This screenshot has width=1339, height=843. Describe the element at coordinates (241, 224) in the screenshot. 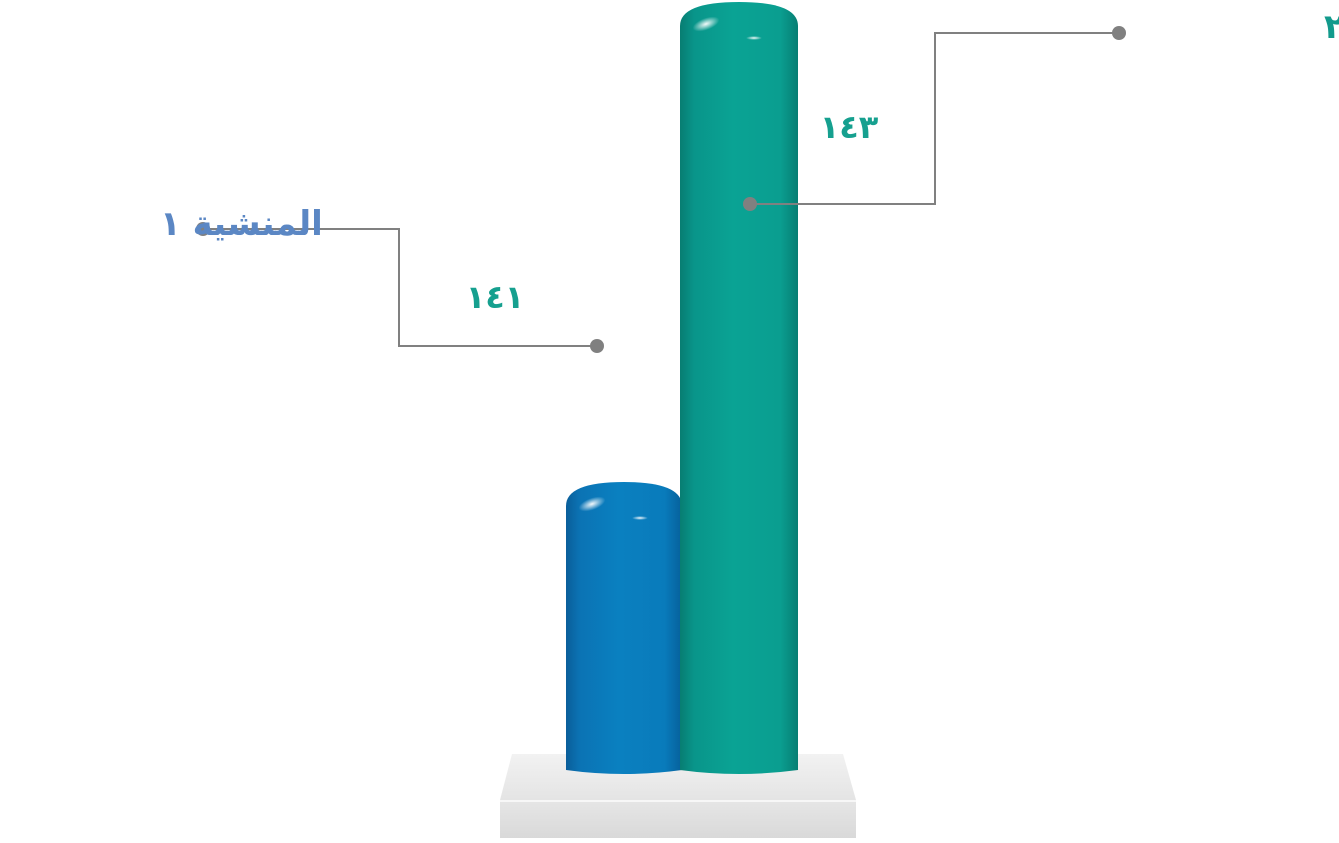

I see `category-label-1: المنشية ١` at that location.